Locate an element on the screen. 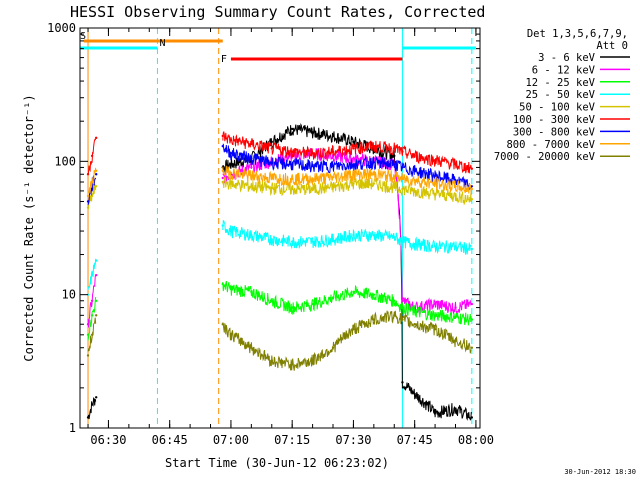 Image resolution: width=640 pixels, height=484 pixels. x-tick-label-0: 06:30 is located at coordinates (108, 440).